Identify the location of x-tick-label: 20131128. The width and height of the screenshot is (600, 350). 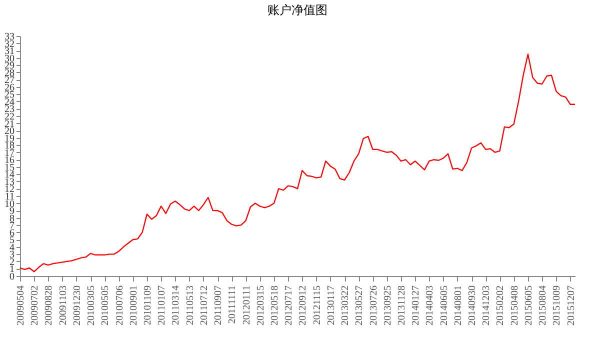
(402, 306).